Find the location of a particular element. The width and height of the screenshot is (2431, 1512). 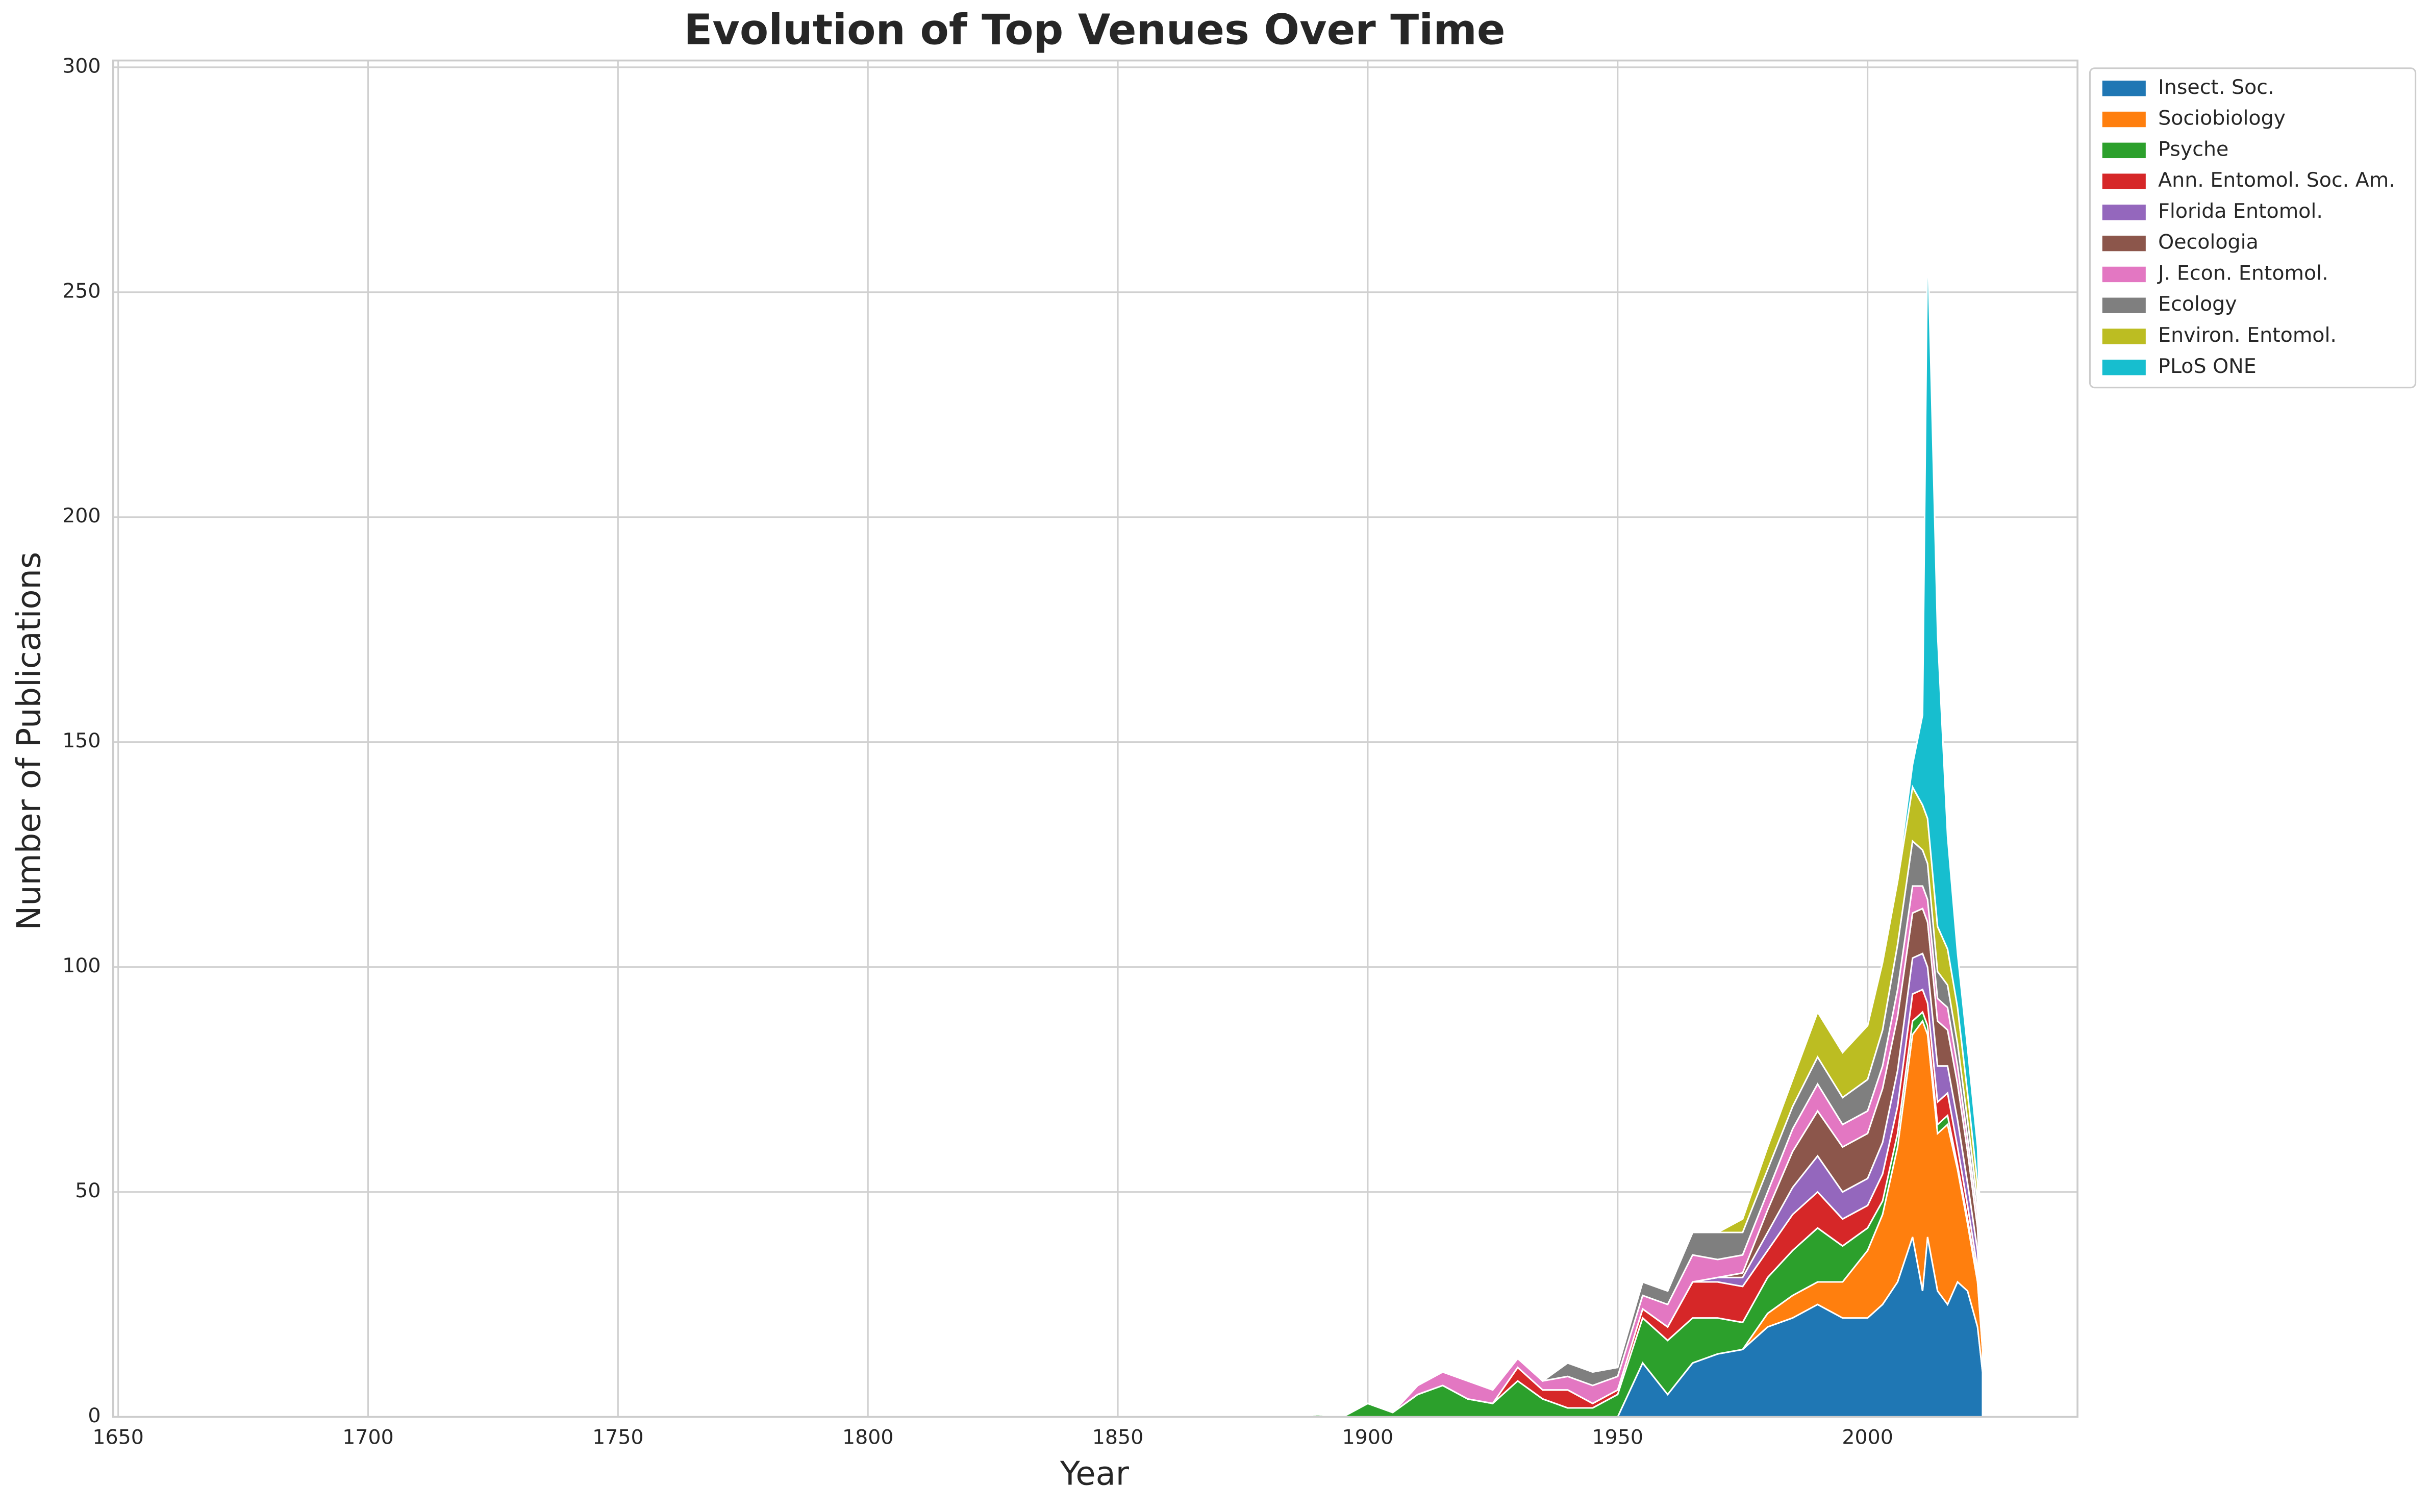

y-tick-label: 250 is located at coordinates (82, 291).